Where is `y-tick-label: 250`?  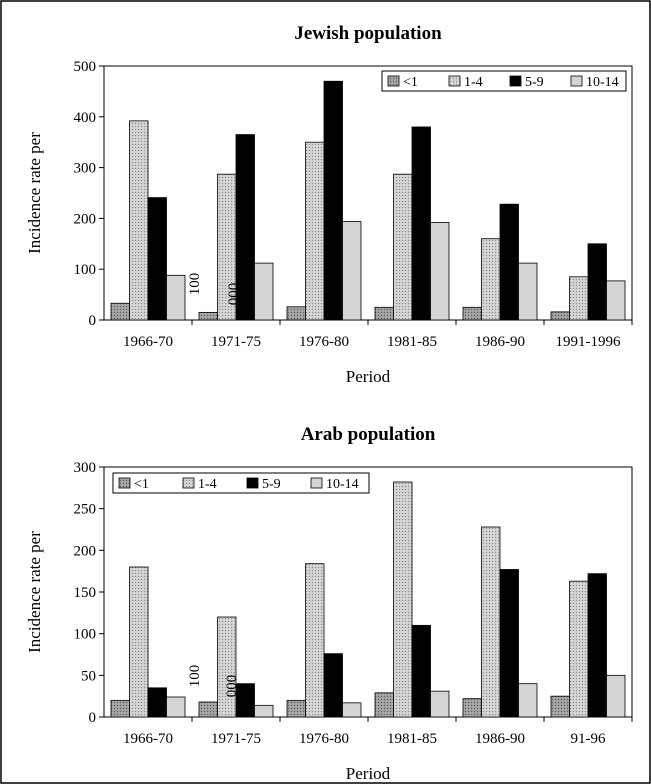
y-tick-label: 250 is located at coordinates (85, 510).